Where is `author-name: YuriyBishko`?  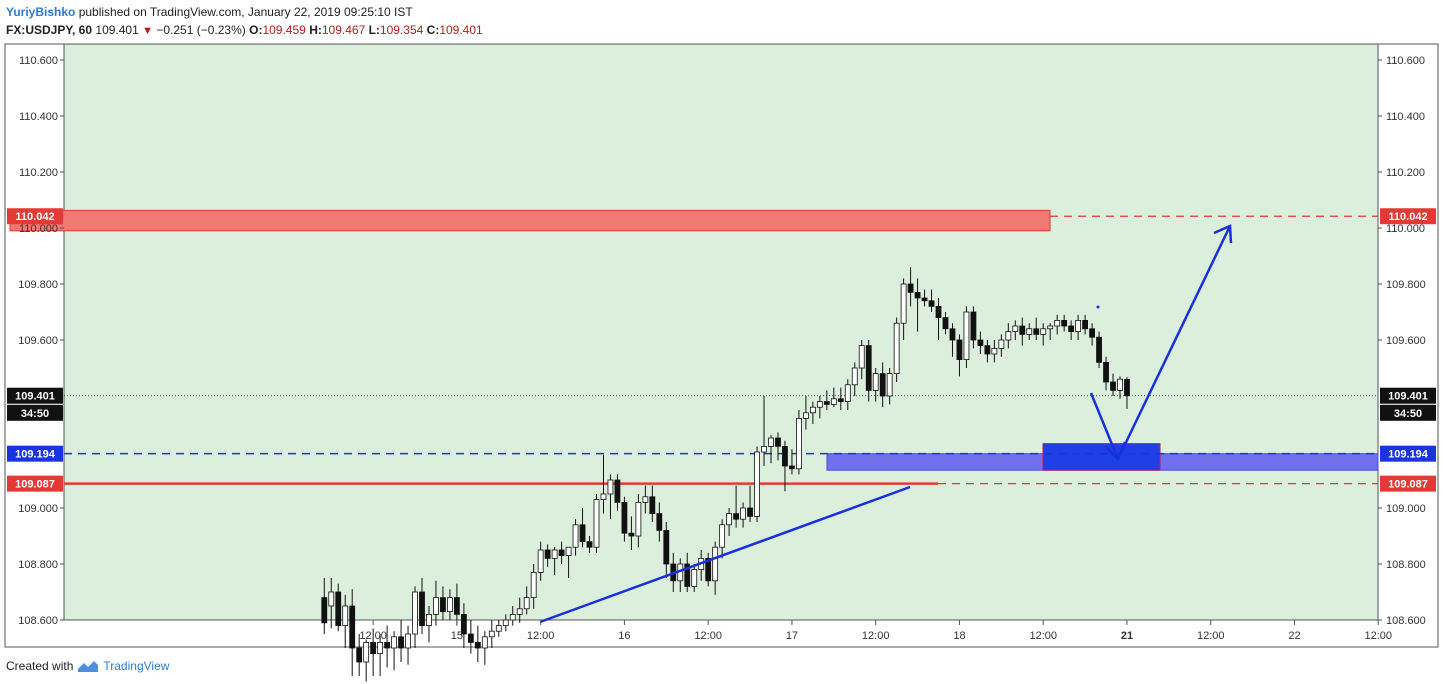 author-name: YuriyBishko is located at coordinates (41, 12).